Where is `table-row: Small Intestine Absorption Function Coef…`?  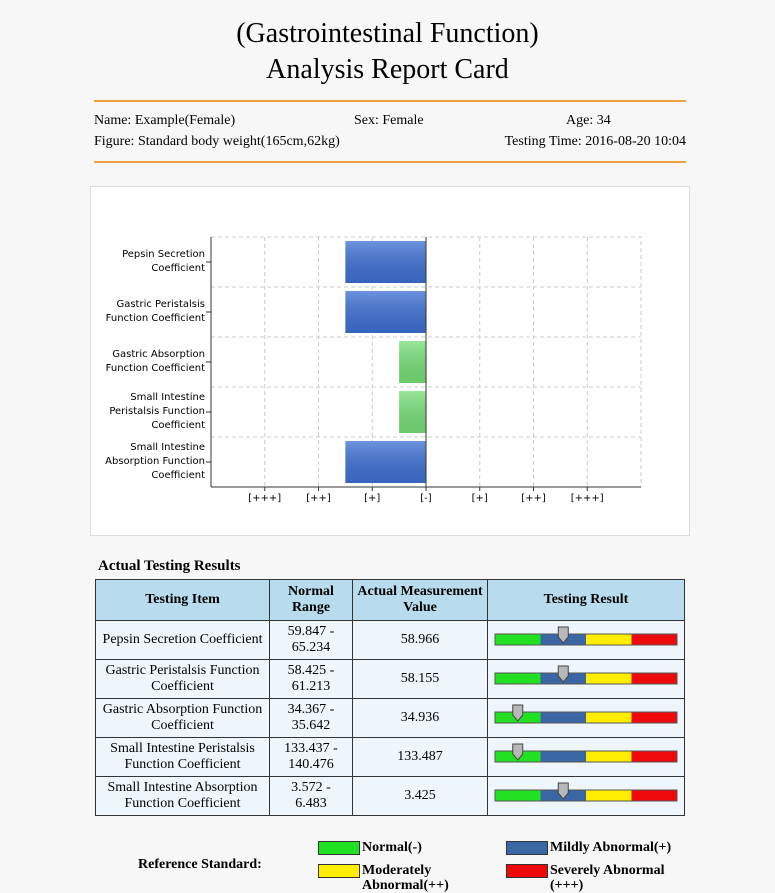 table-row: Small Intestine Absorption Function Coef… is located at coordinates (390, 796).